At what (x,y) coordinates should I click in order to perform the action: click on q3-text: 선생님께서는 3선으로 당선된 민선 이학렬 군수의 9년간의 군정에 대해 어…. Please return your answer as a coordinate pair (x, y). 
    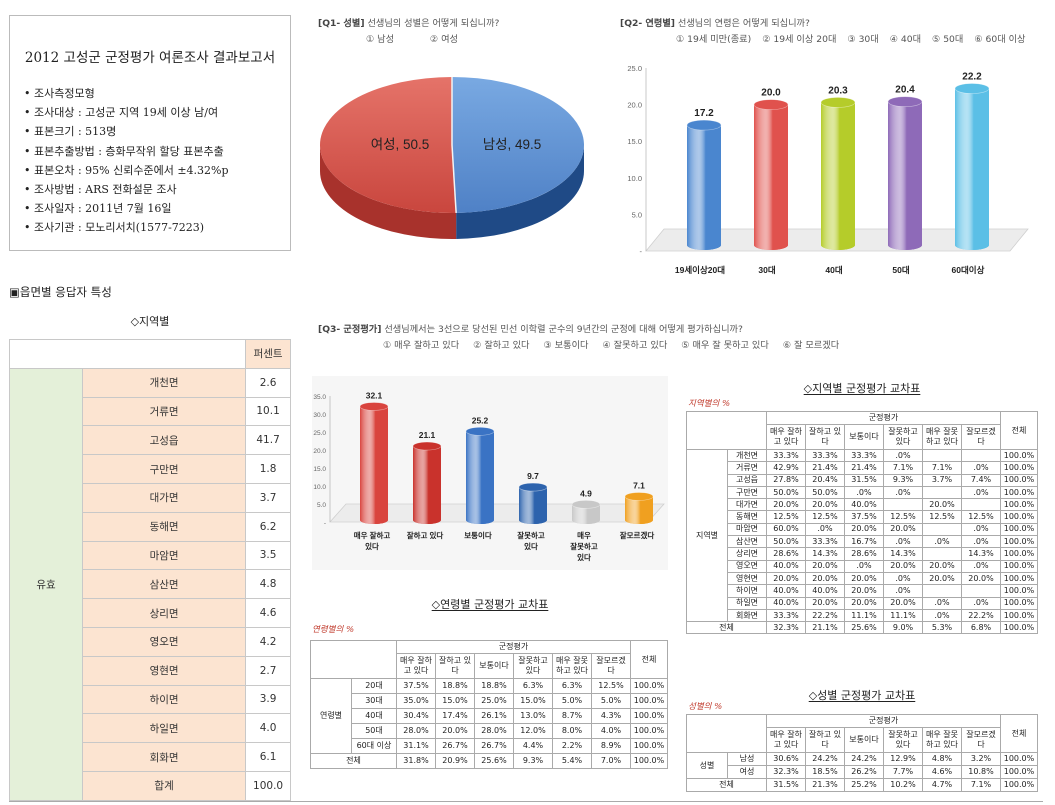
    Looking at the image, I should click on (563, 329).